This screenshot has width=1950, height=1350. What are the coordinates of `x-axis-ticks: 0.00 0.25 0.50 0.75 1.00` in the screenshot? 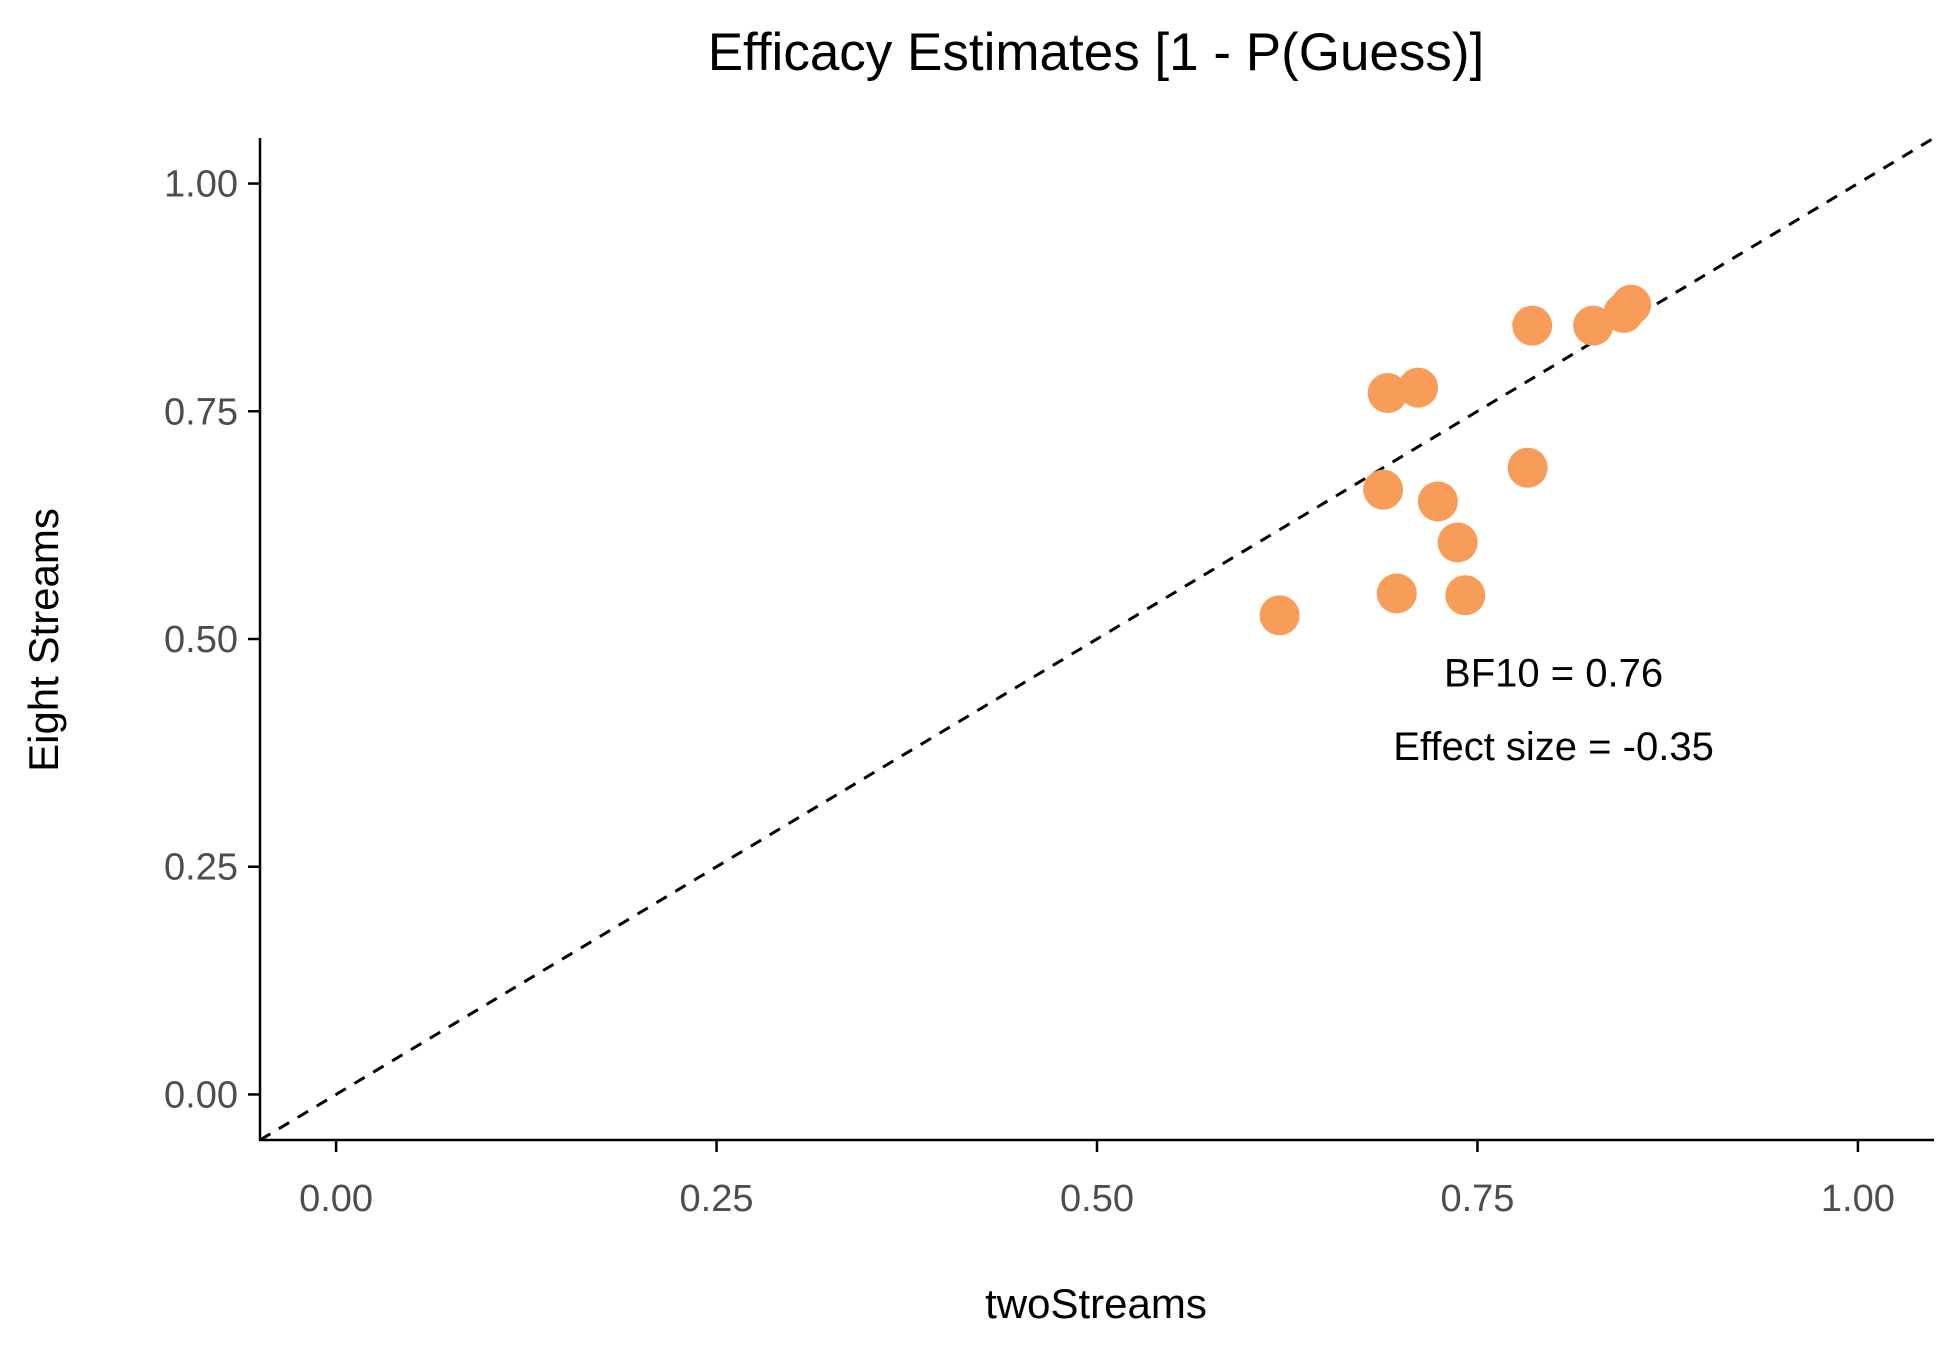 It's located at (1097, 1180).